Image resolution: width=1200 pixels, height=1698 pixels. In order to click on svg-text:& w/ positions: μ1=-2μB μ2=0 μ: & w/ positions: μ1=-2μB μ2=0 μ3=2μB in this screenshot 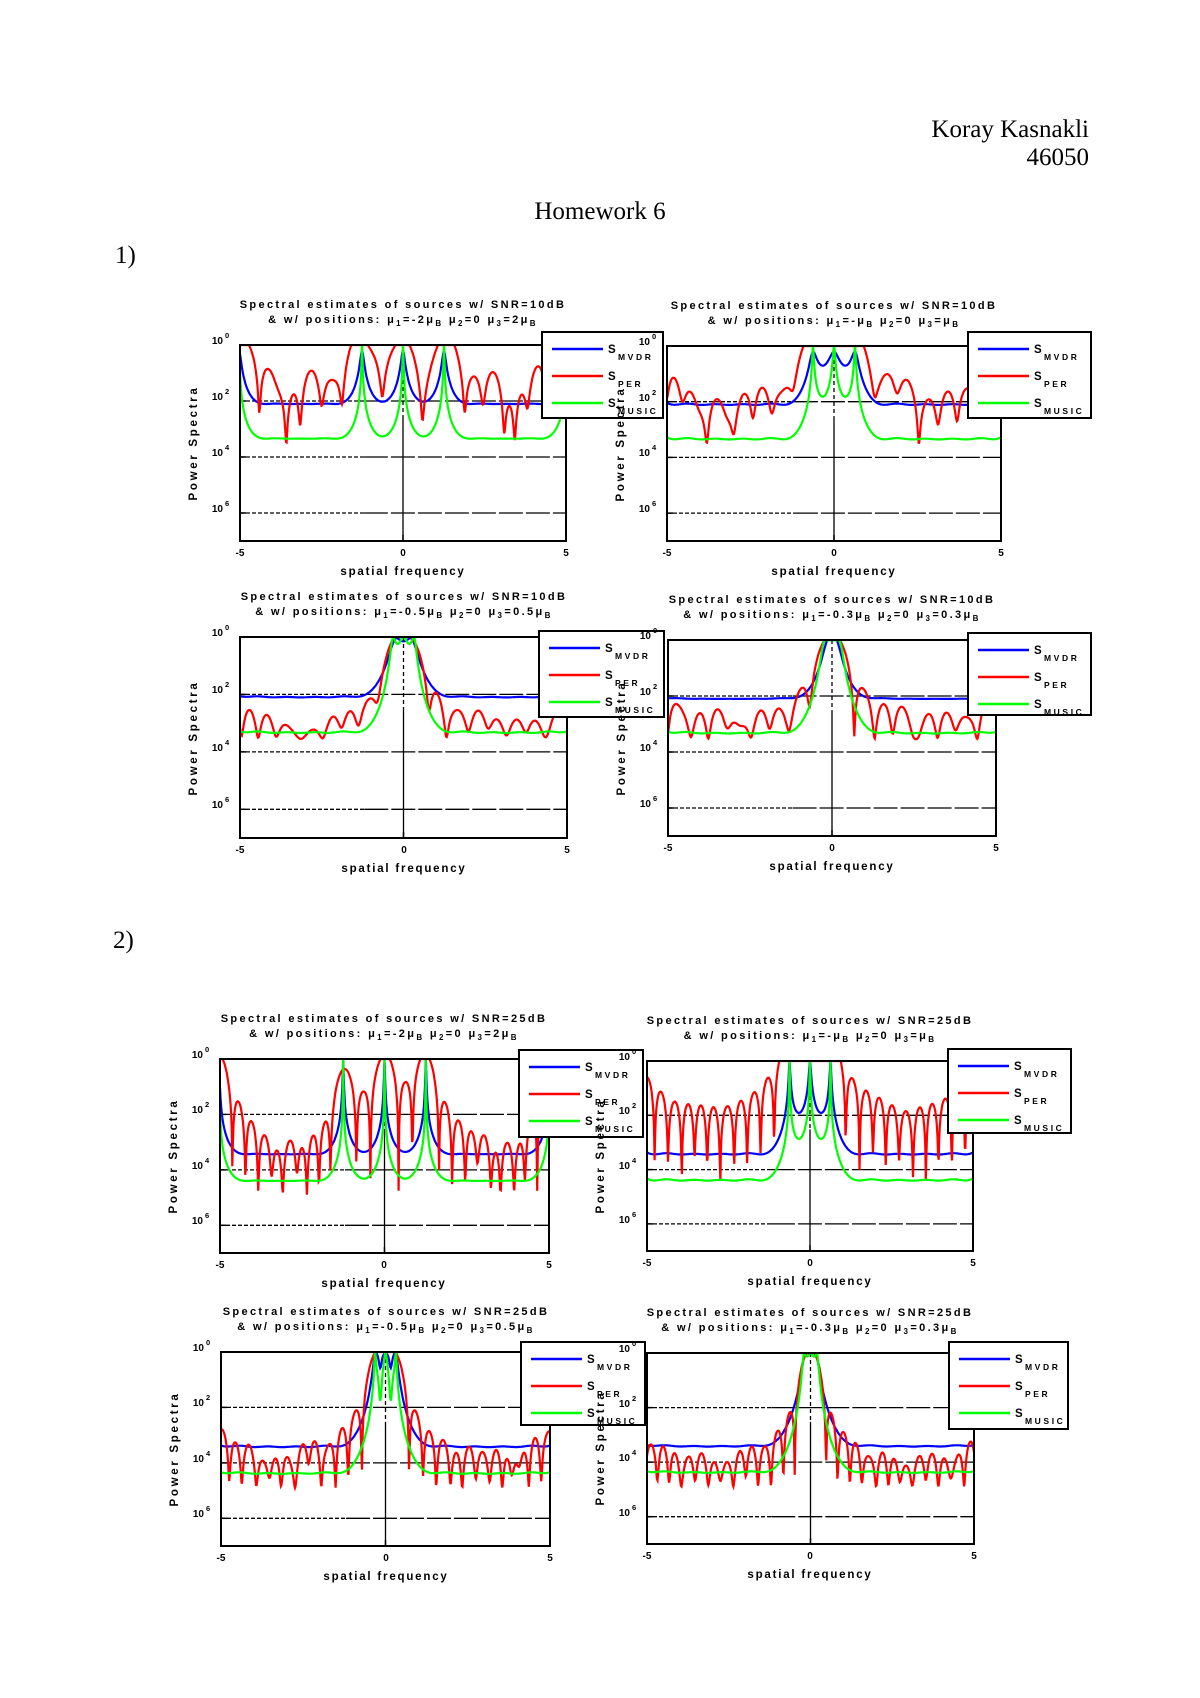, I will do `click(403, 321)`.